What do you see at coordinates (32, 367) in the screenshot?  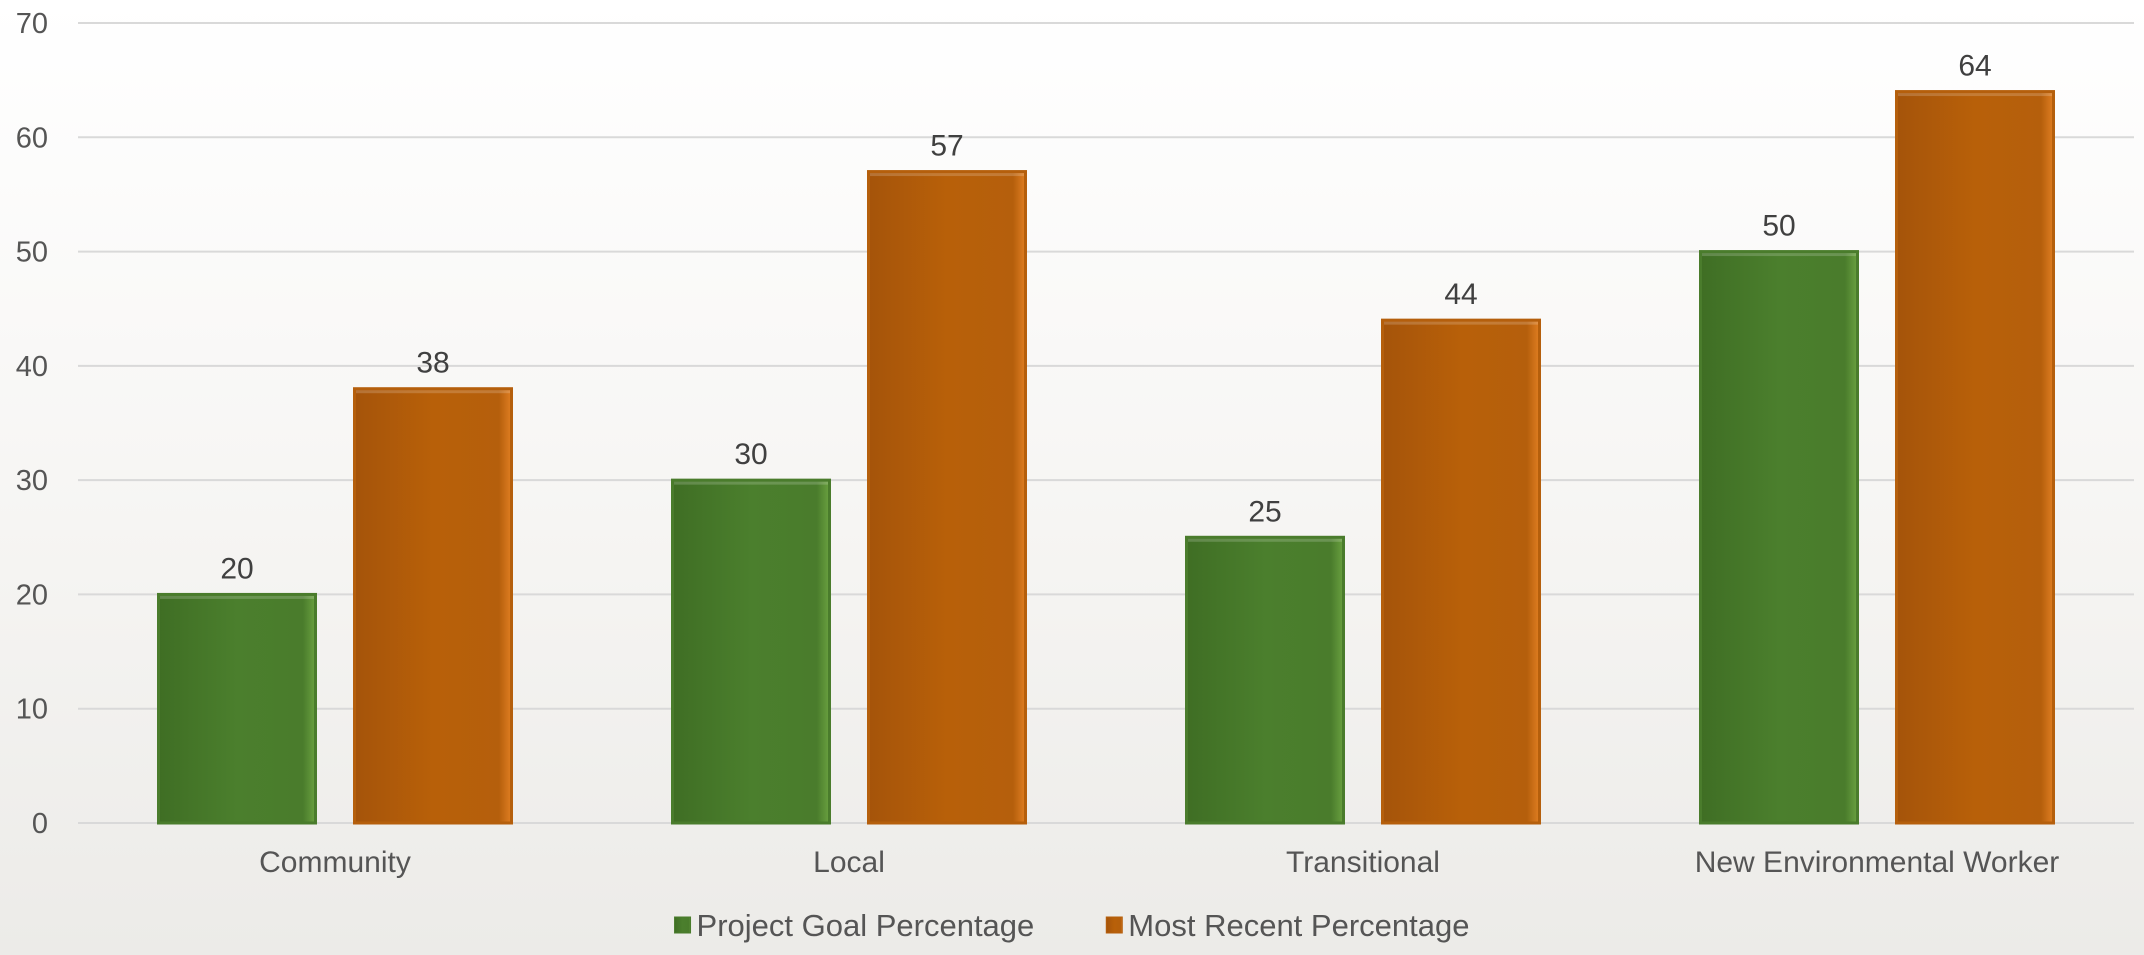 I see `y-tick-label: 40` at bounding box center [32, 367].